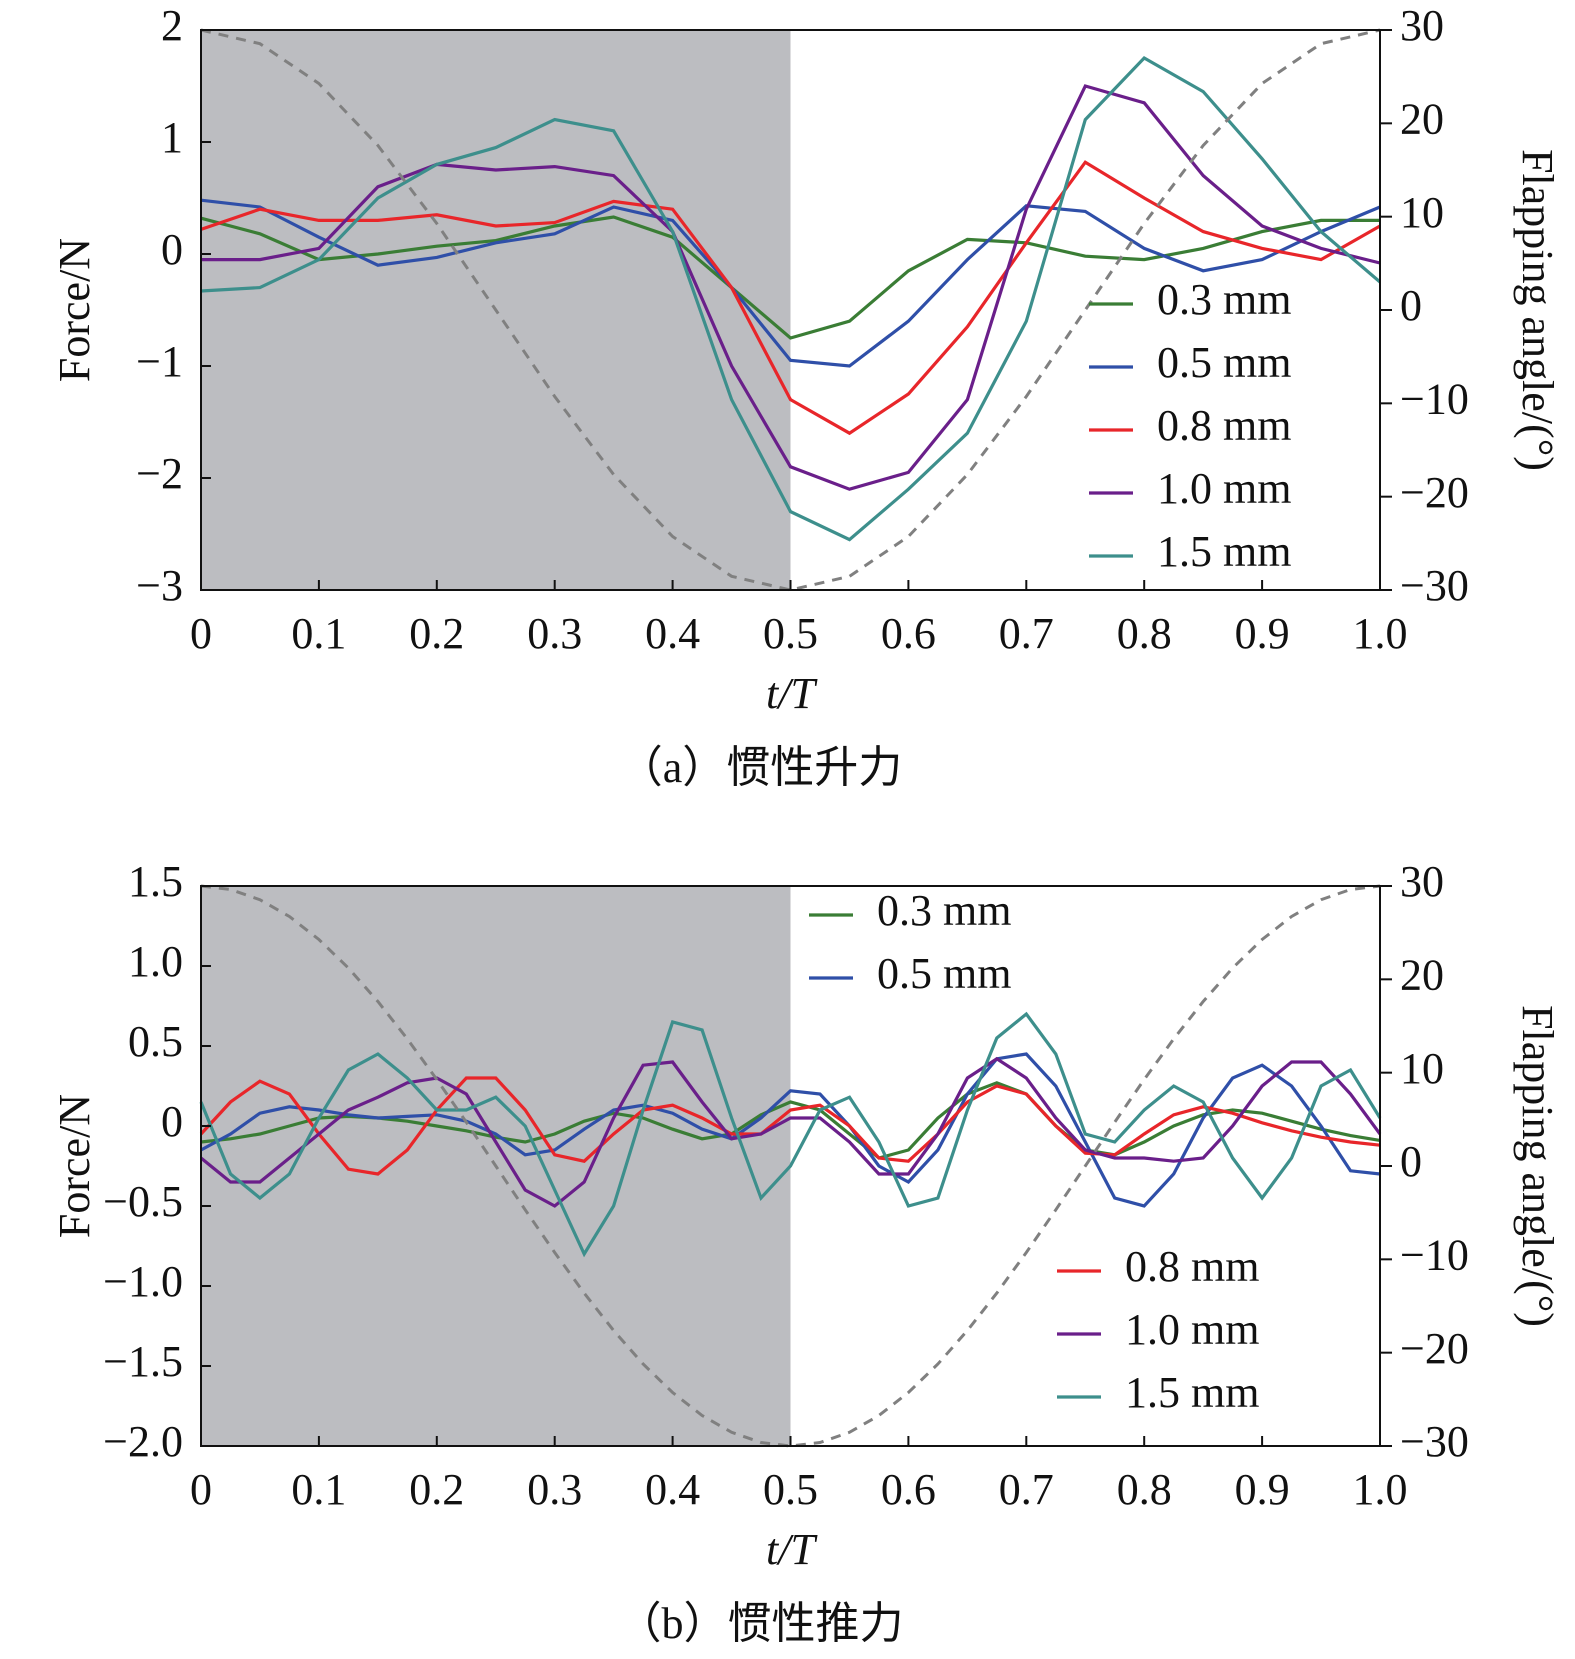 The height and width of the screenshot is (1659, 1575). Describe the element at coordinates (143, 1441) in the screenshot. I see `y-tick-label: −2.0` at that location.